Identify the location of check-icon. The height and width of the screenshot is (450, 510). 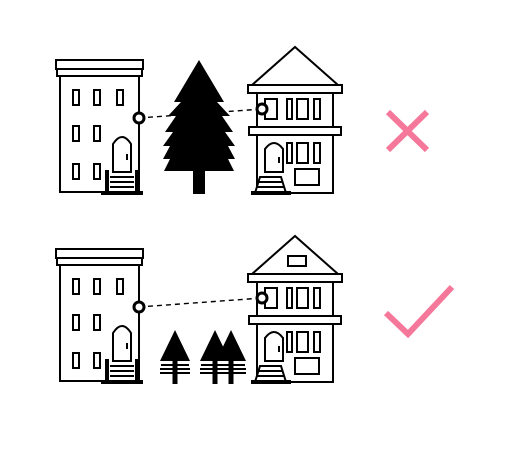
(419, 311).